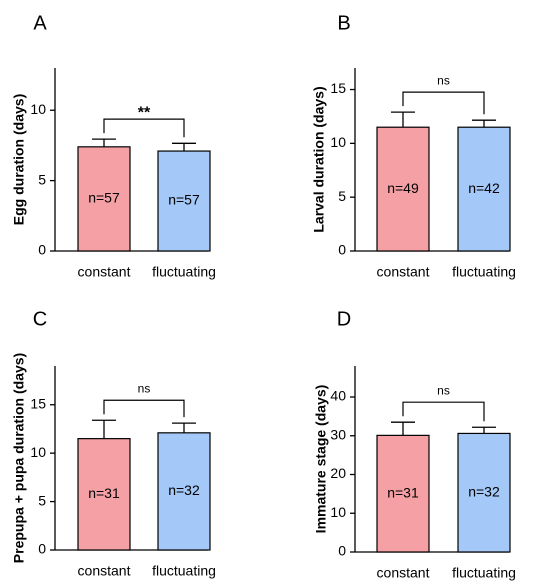 Image resolution: width=550 pixels, height=583 pixels. What do you see at coordinates (40, 23) in the screenshot?
I see `panel-letter: A` at bounding box center [40, 23].